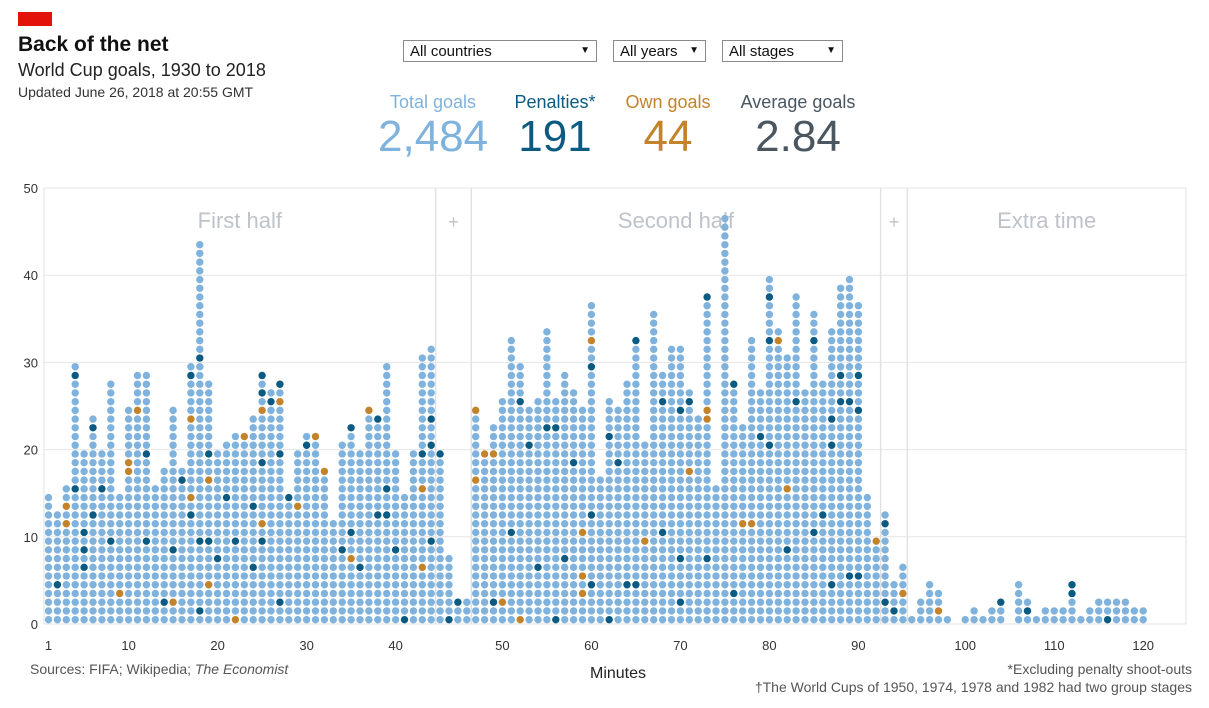 This screenshot has height=708, width=1209. I want to click on years-dropdown: All years ▼, so click(659, 51).